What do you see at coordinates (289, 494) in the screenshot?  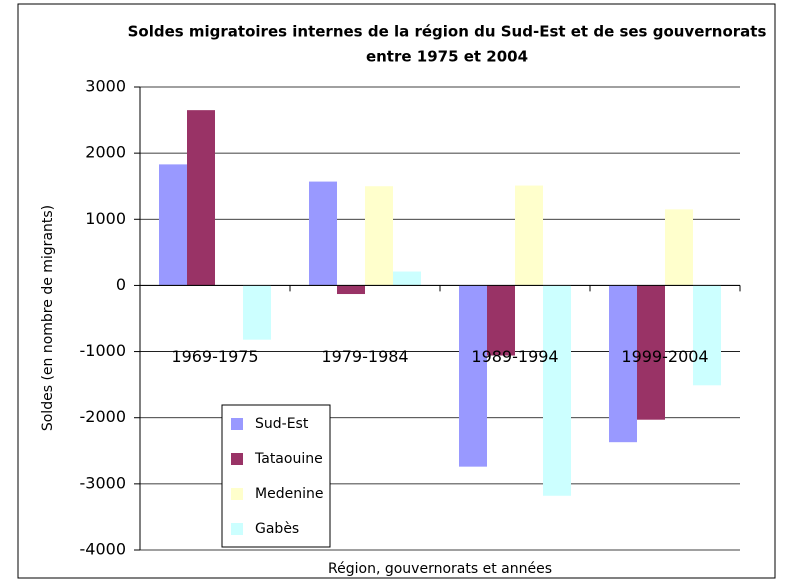 I see `legend-label: Medenine` at bounding box center [289, 494].